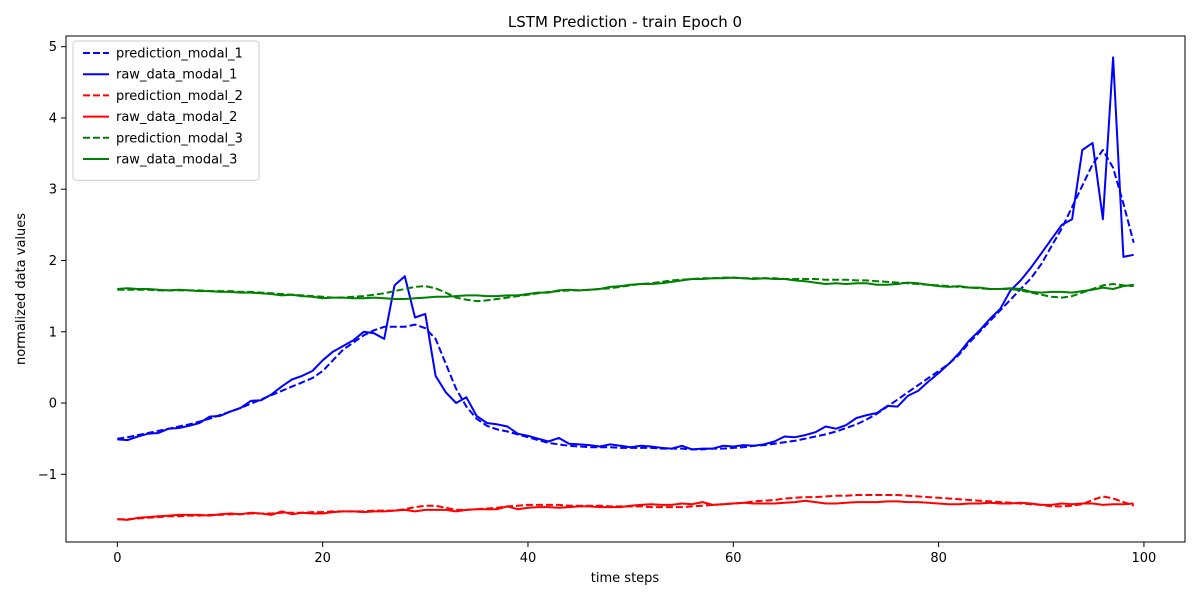  What do you see at coordinates (53, 404) in the screenshot?
I see `y-tick-label: 0` at bounding box center [53, 404].